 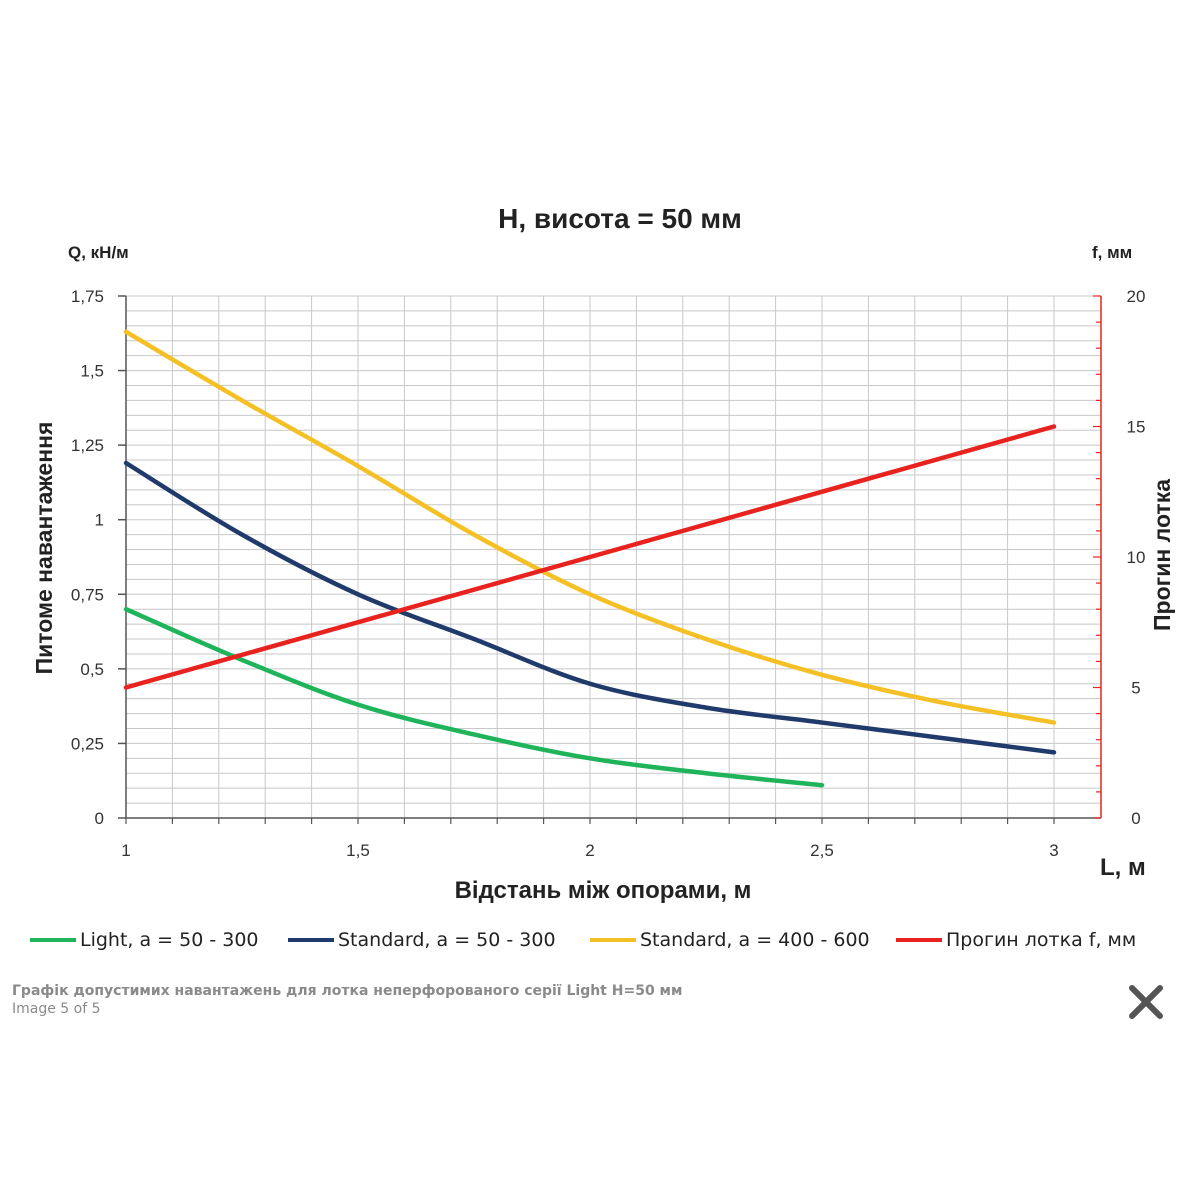 I want to click on y-right-label: Прогин лотка, so click(x=1162, y=555).